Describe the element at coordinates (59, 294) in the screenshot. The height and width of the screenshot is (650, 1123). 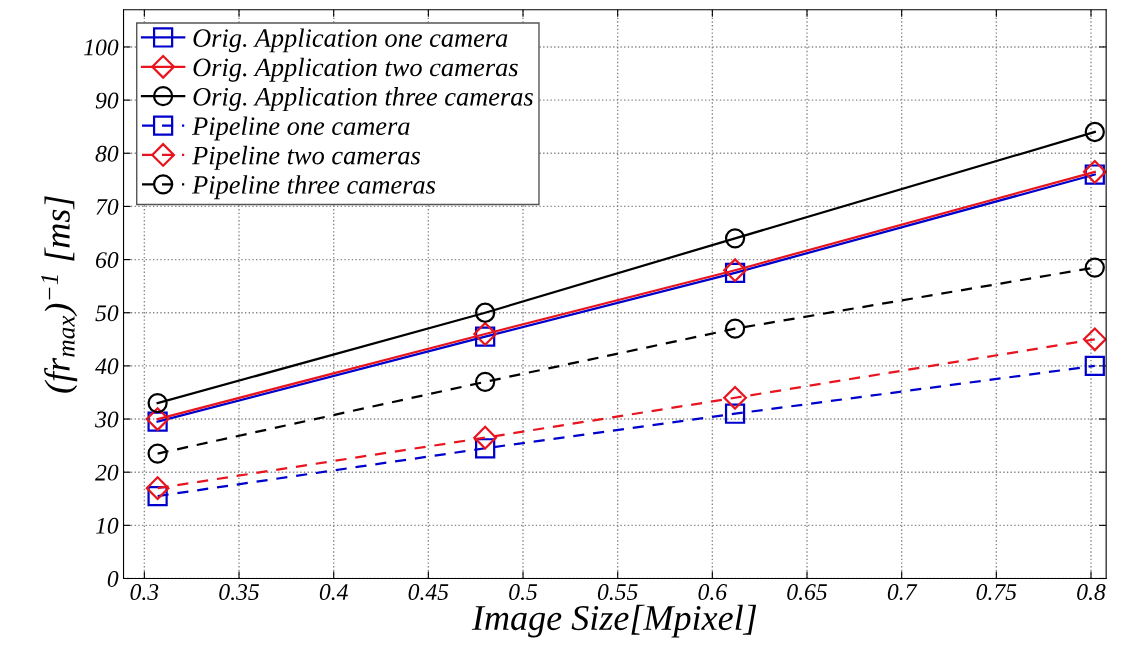
I see `y-axis-title: (fr$_{max}$)$^{−1}$ [ms]` at that location.